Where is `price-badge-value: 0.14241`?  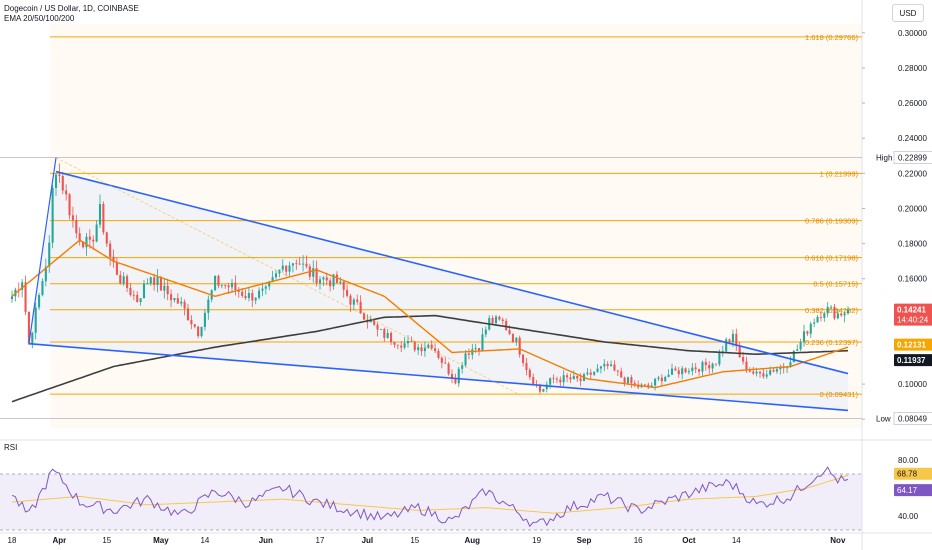 price-badge-value: 0.14241 is located at coordinates (911, 310).